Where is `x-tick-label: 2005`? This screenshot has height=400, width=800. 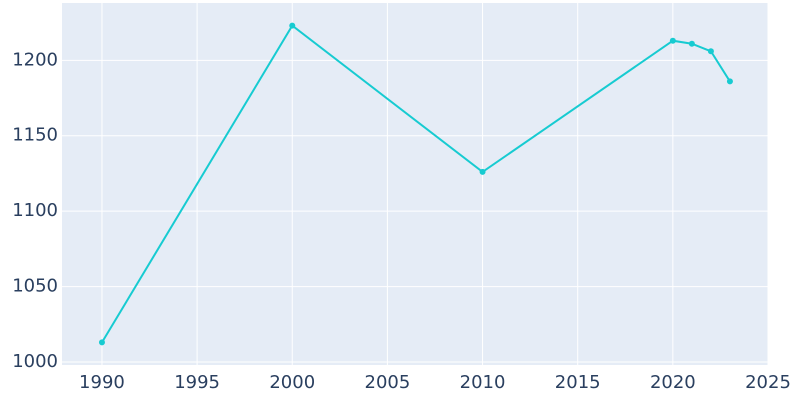 x-tick-label: 2005 is located at coordinates (388, 382).